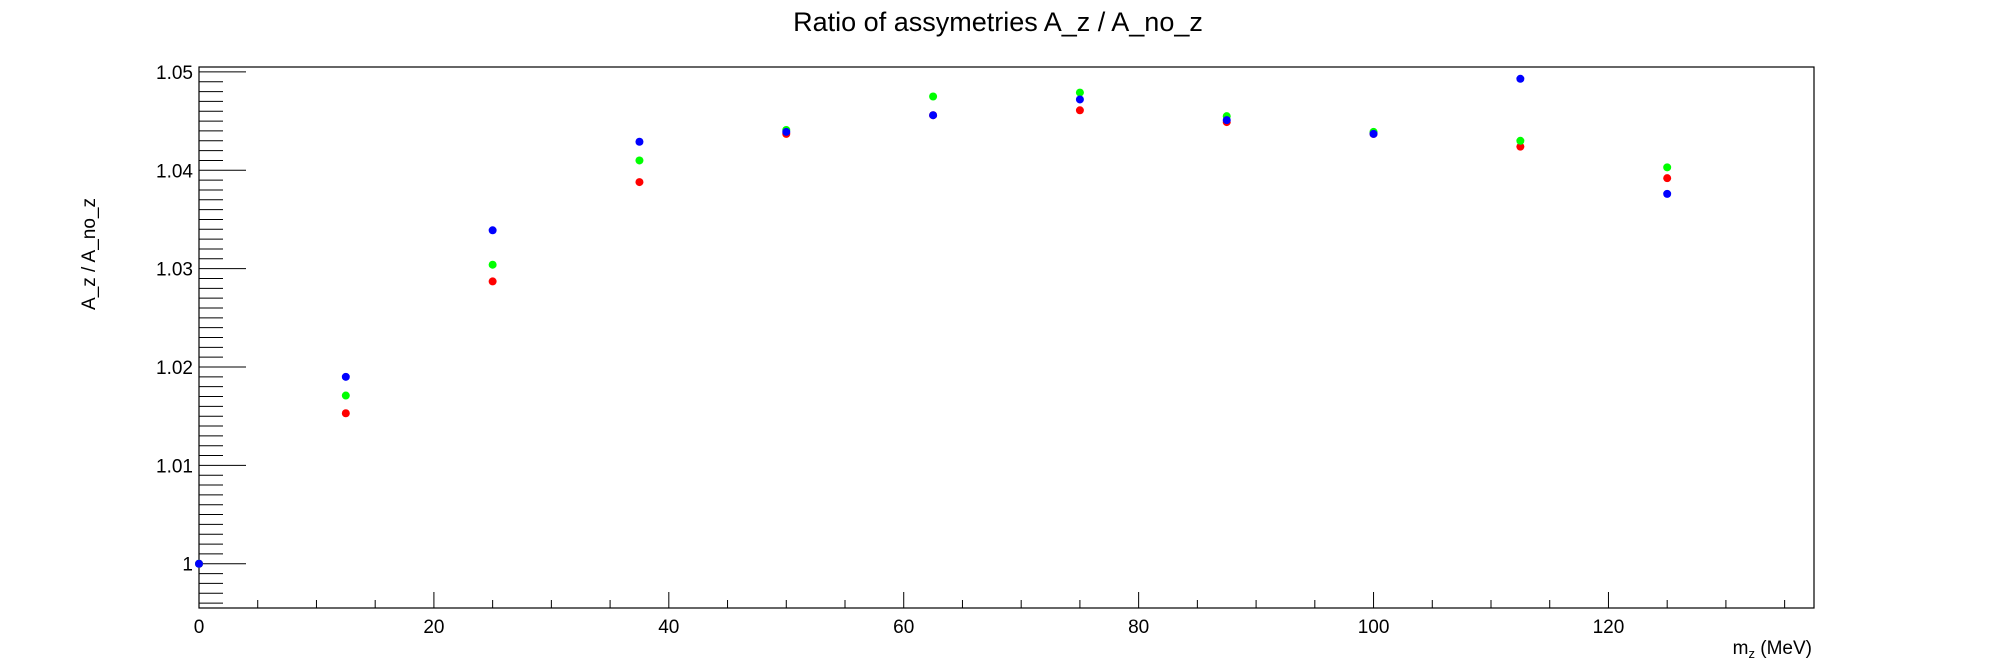  Describe the element at coordinates (668, 627) in the screenshot. I see `x-tick-label: 40` at that location.